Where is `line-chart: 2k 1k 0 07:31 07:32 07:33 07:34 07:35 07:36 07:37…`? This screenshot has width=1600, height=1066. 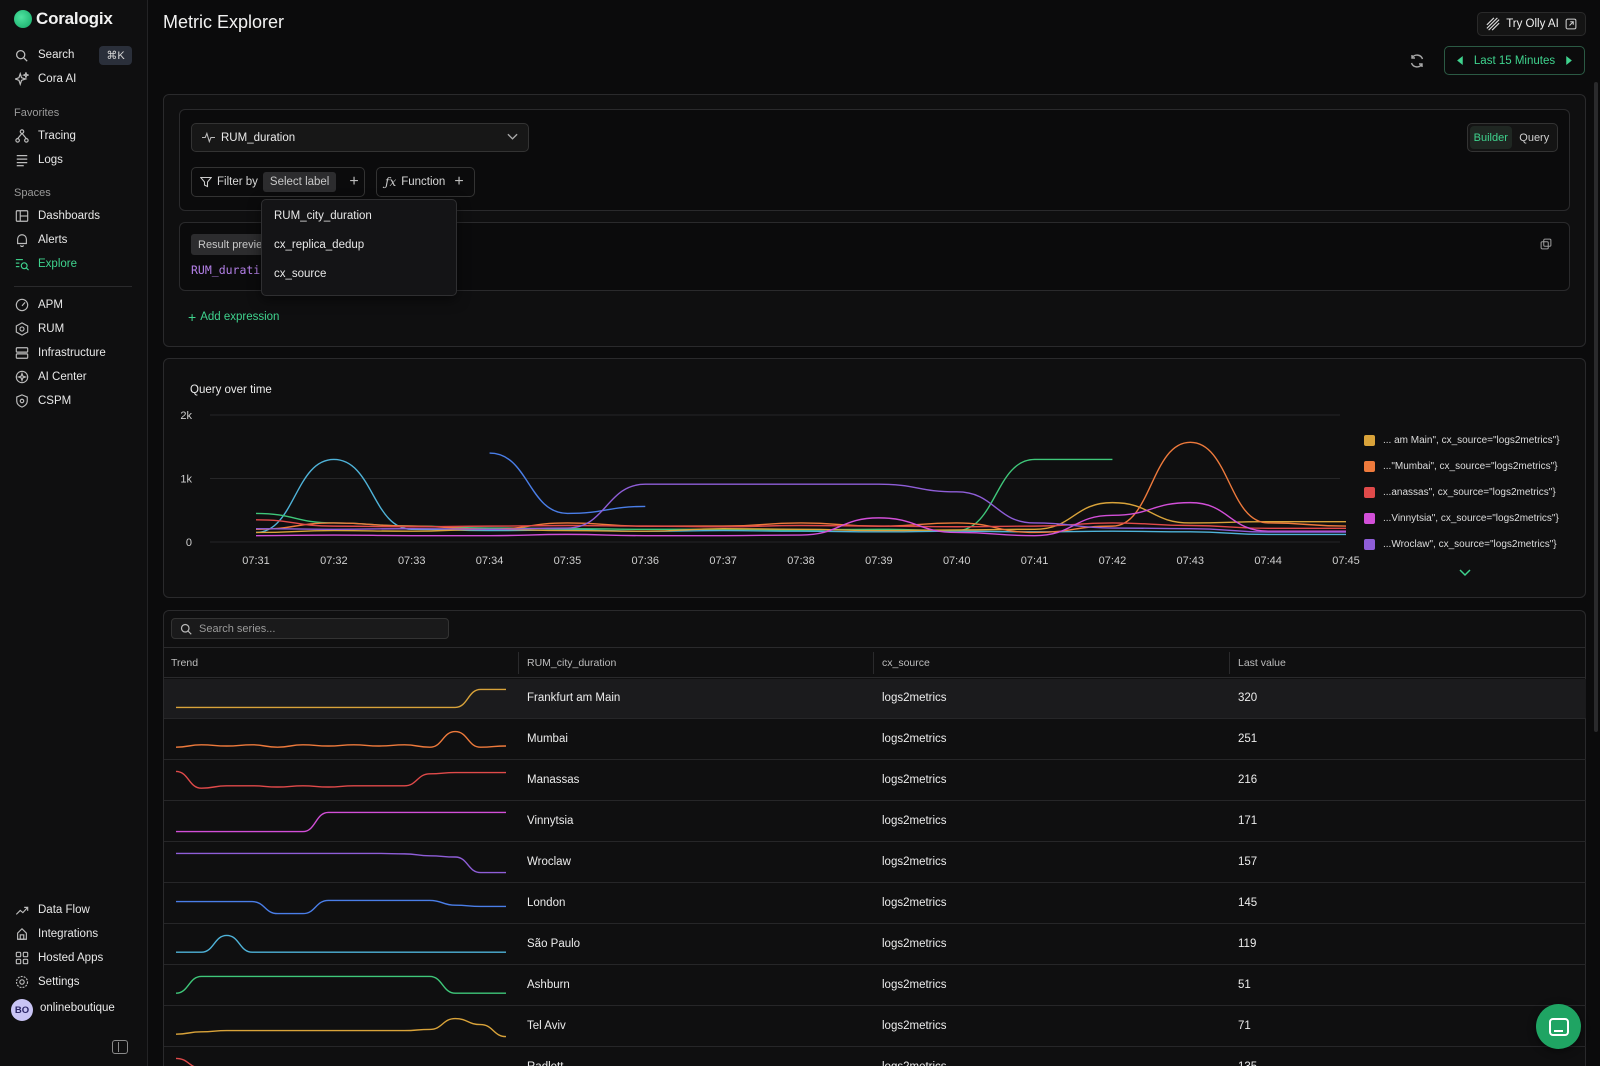 line-chart: 2k 1k 0 07:31 07:32 07:33 07:34 07:35 07:36 07:37… is located at coordinates (765, 490).